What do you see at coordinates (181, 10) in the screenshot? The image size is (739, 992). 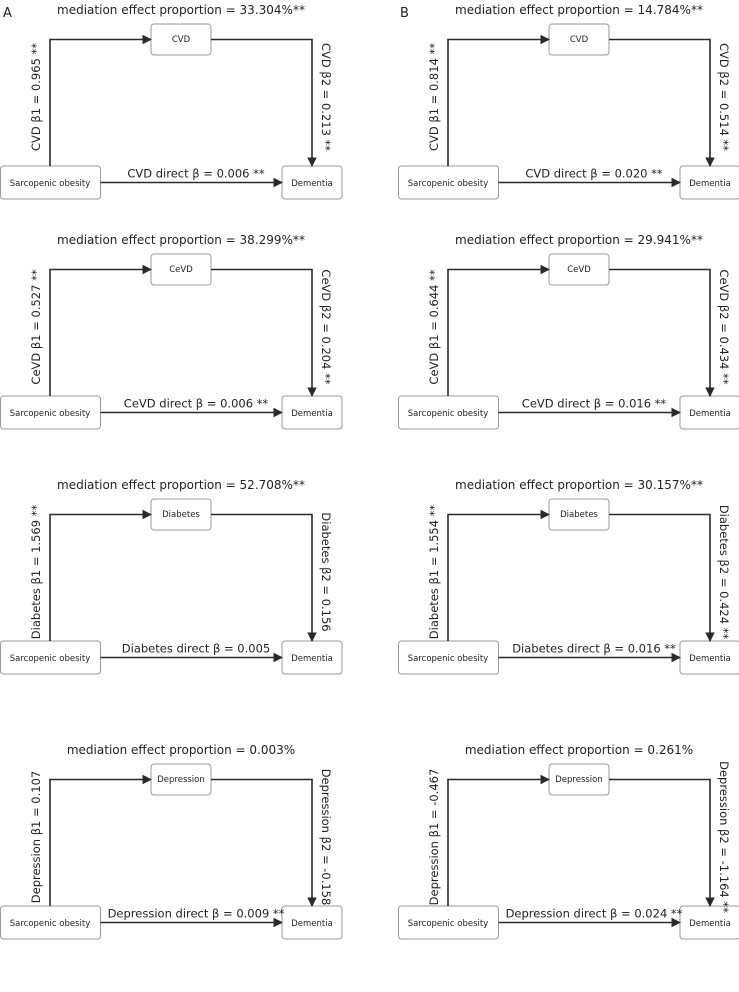 I see `mediation-proportion: mediation effect proportion = 33.304%**` at bounding box center [181, 10].